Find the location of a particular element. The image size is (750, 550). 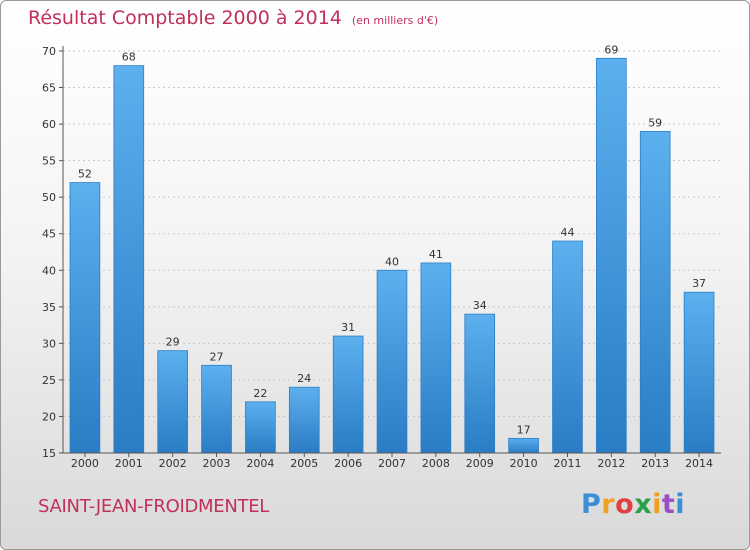

bar-2012 is located at coordinates (611, 255).